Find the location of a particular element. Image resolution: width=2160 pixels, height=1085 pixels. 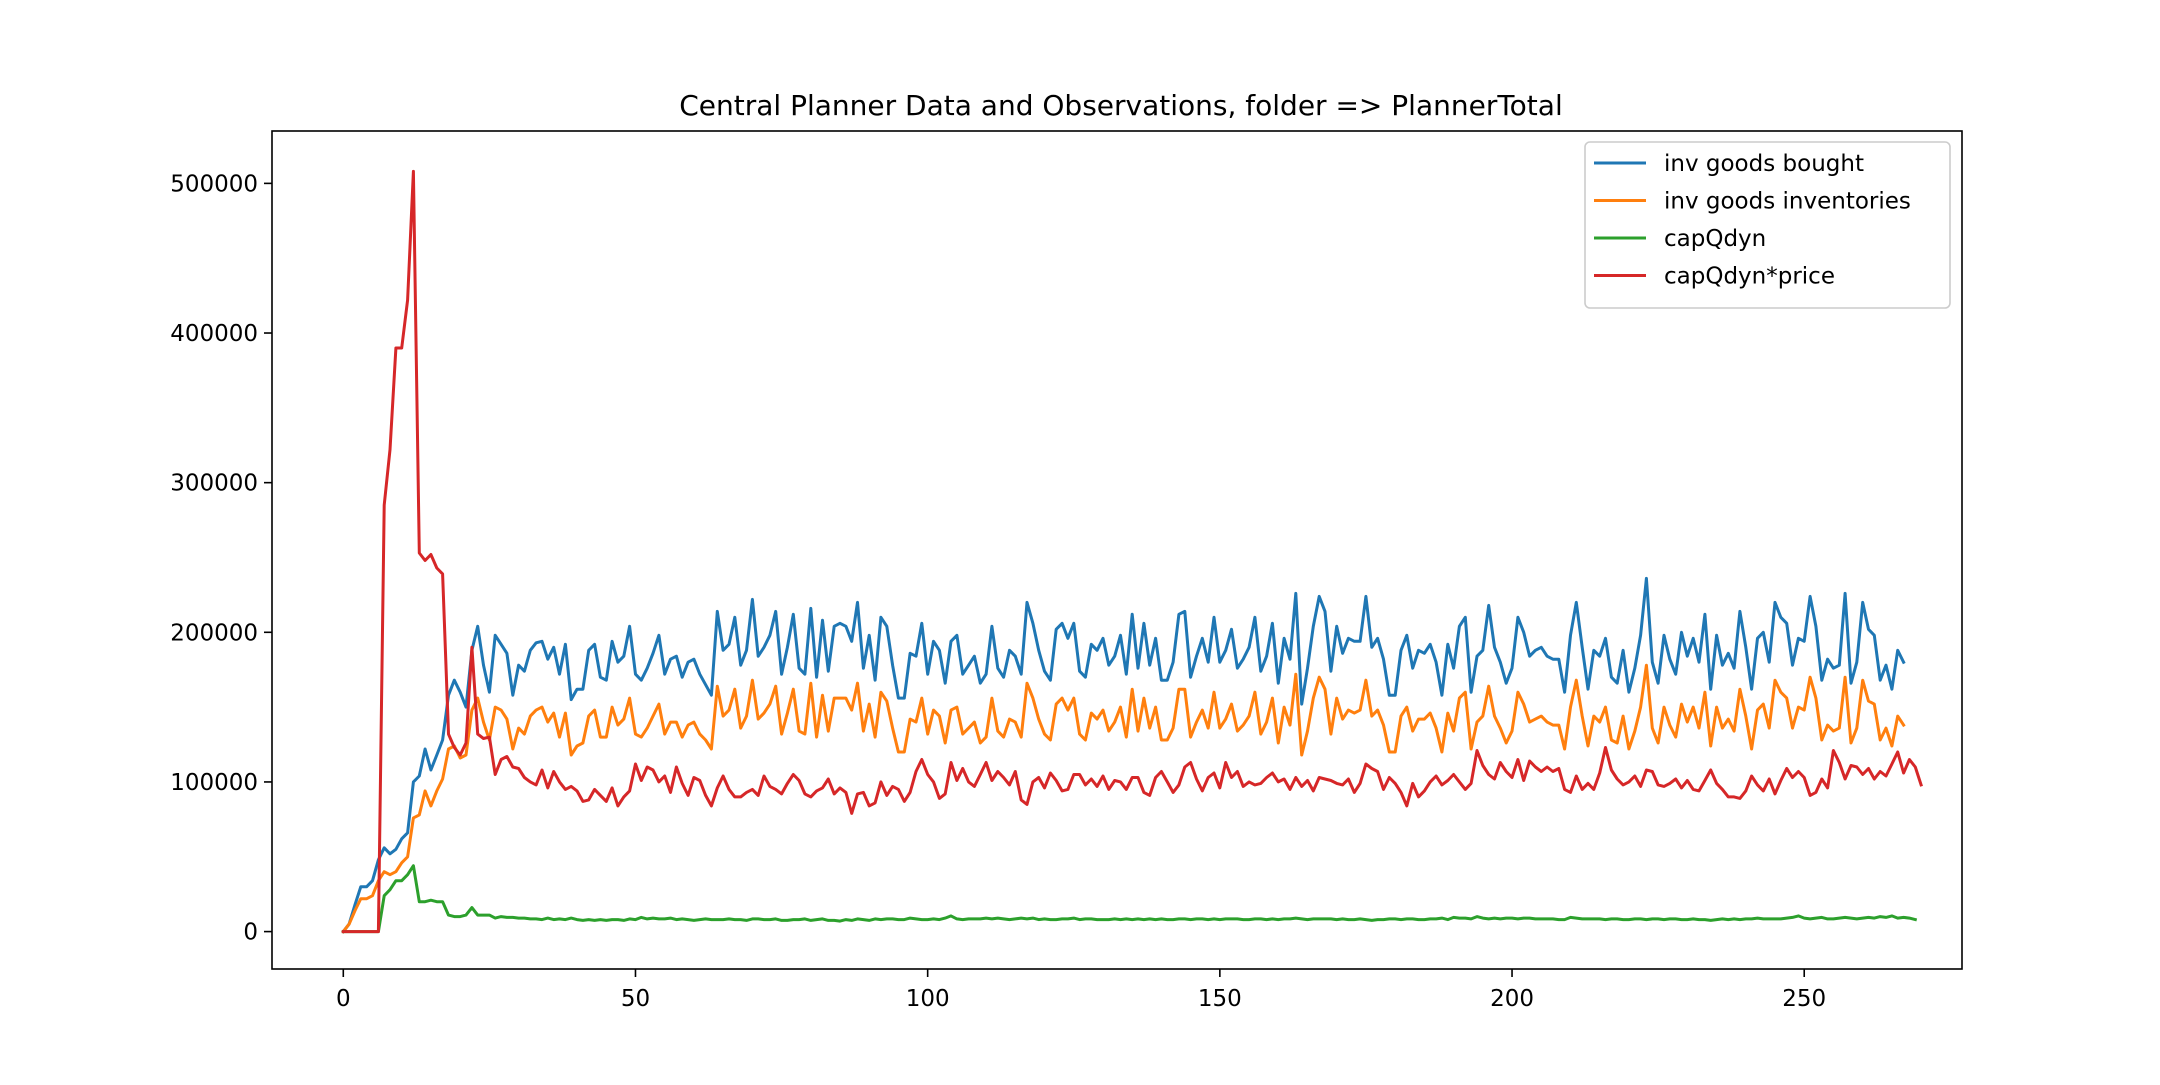

y-tick-label: 0 is located at coordinates (250, 933).